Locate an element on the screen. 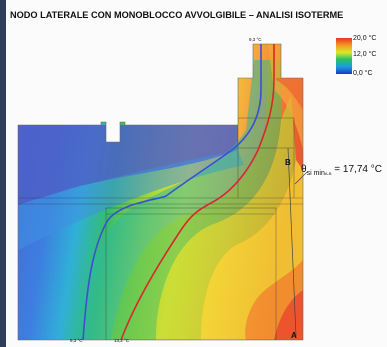 Image resolution: width=387 pixels, height=347 pixels. isotherm-label-bottom-right: 13,2 °C is located at coordinates (122, 340).